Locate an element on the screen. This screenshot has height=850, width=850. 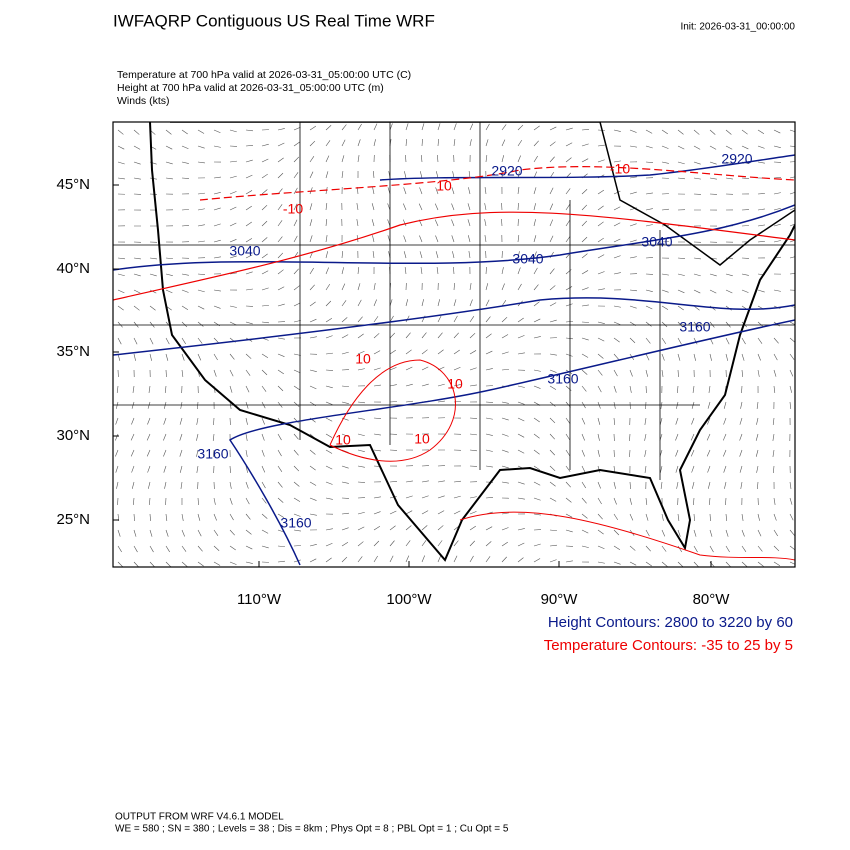
temperature-contour-label: 10 is located at coordinates (455, 384).